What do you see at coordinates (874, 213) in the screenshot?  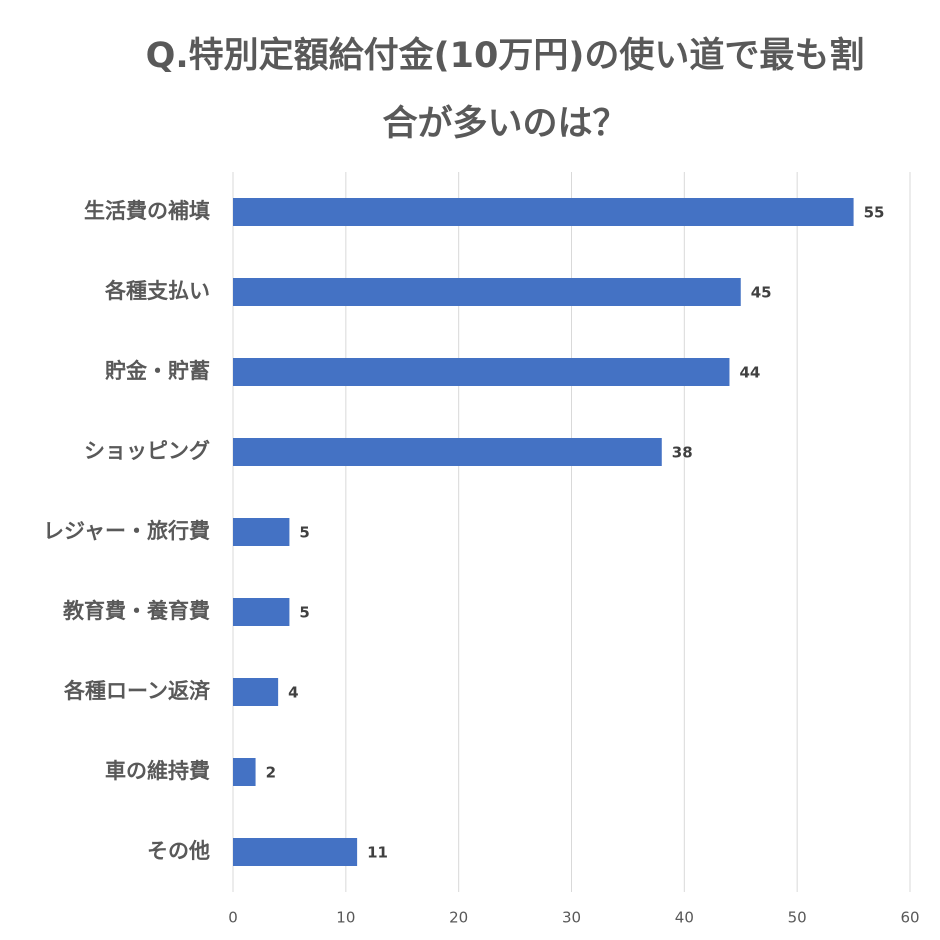 I see `value-label: 55` at bounding box center [874, 213].